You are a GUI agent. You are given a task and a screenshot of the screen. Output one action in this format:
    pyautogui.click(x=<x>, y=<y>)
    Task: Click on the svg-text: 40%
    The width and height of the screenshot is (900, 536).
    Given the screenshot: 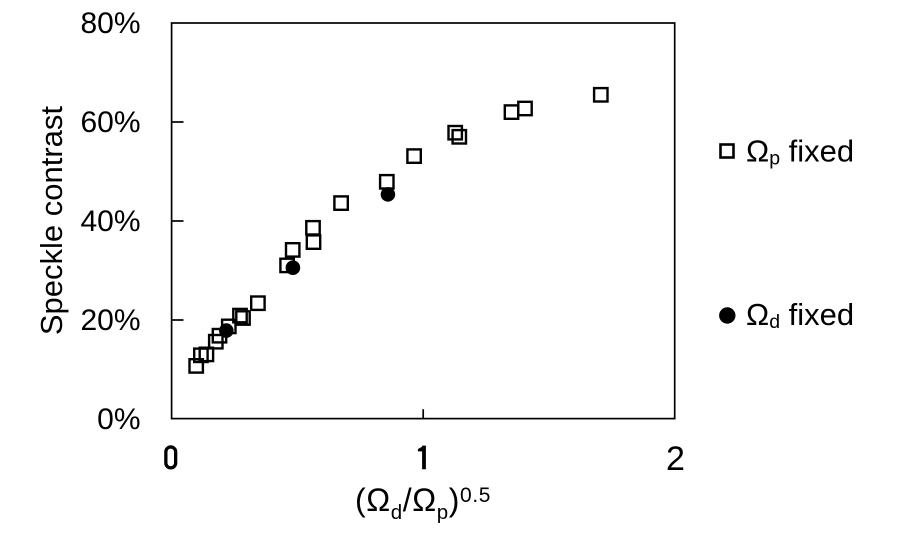 What is the action you would take?
    pyautogui.click(x=110, y=221)
    